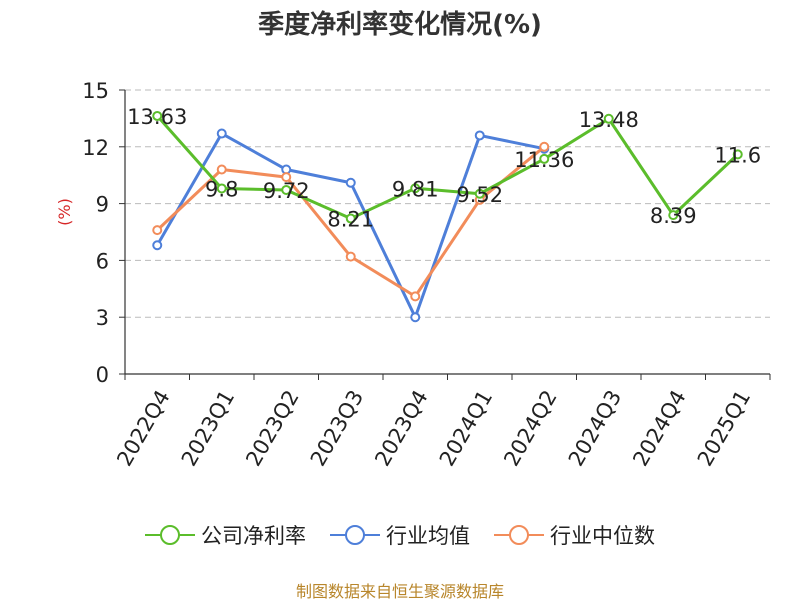  Describe the element at coordinates (519, 535) in the screenshot. I see `legend-marker-industry-median` at that location.